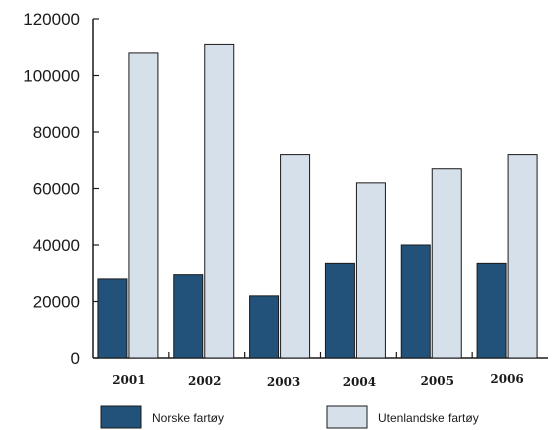 This screenshot has height=430, width=552. Describe the element at coordinates (347, 417) in the screenshot. I see `legend-swatch-utenlandske` at that location.